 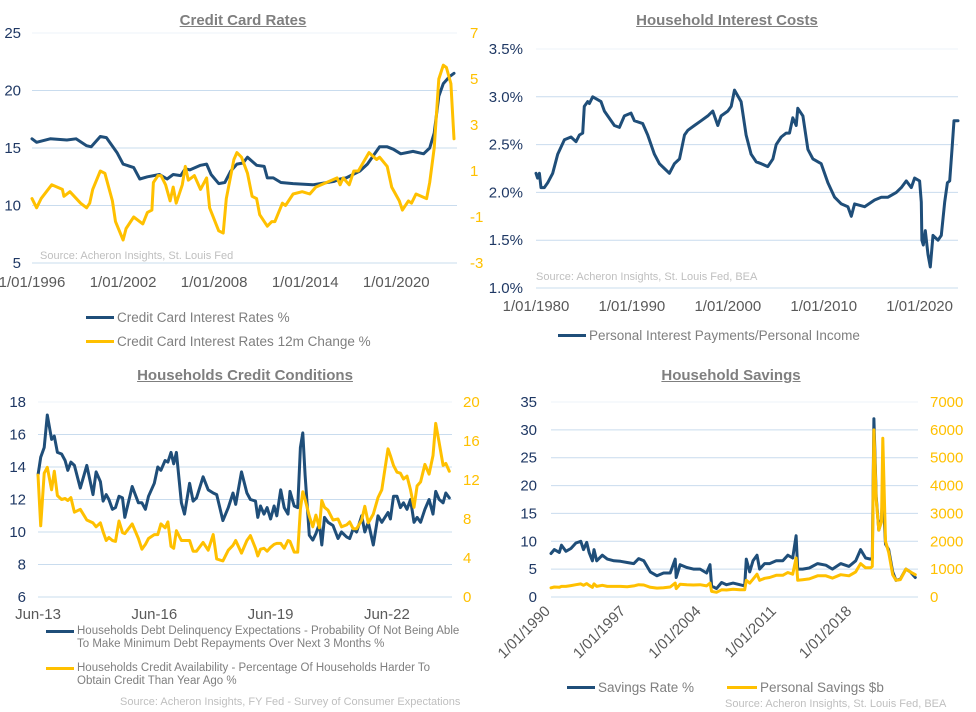 I want to click on y-right-tick-label: 2000, so click(x=946, y=541).